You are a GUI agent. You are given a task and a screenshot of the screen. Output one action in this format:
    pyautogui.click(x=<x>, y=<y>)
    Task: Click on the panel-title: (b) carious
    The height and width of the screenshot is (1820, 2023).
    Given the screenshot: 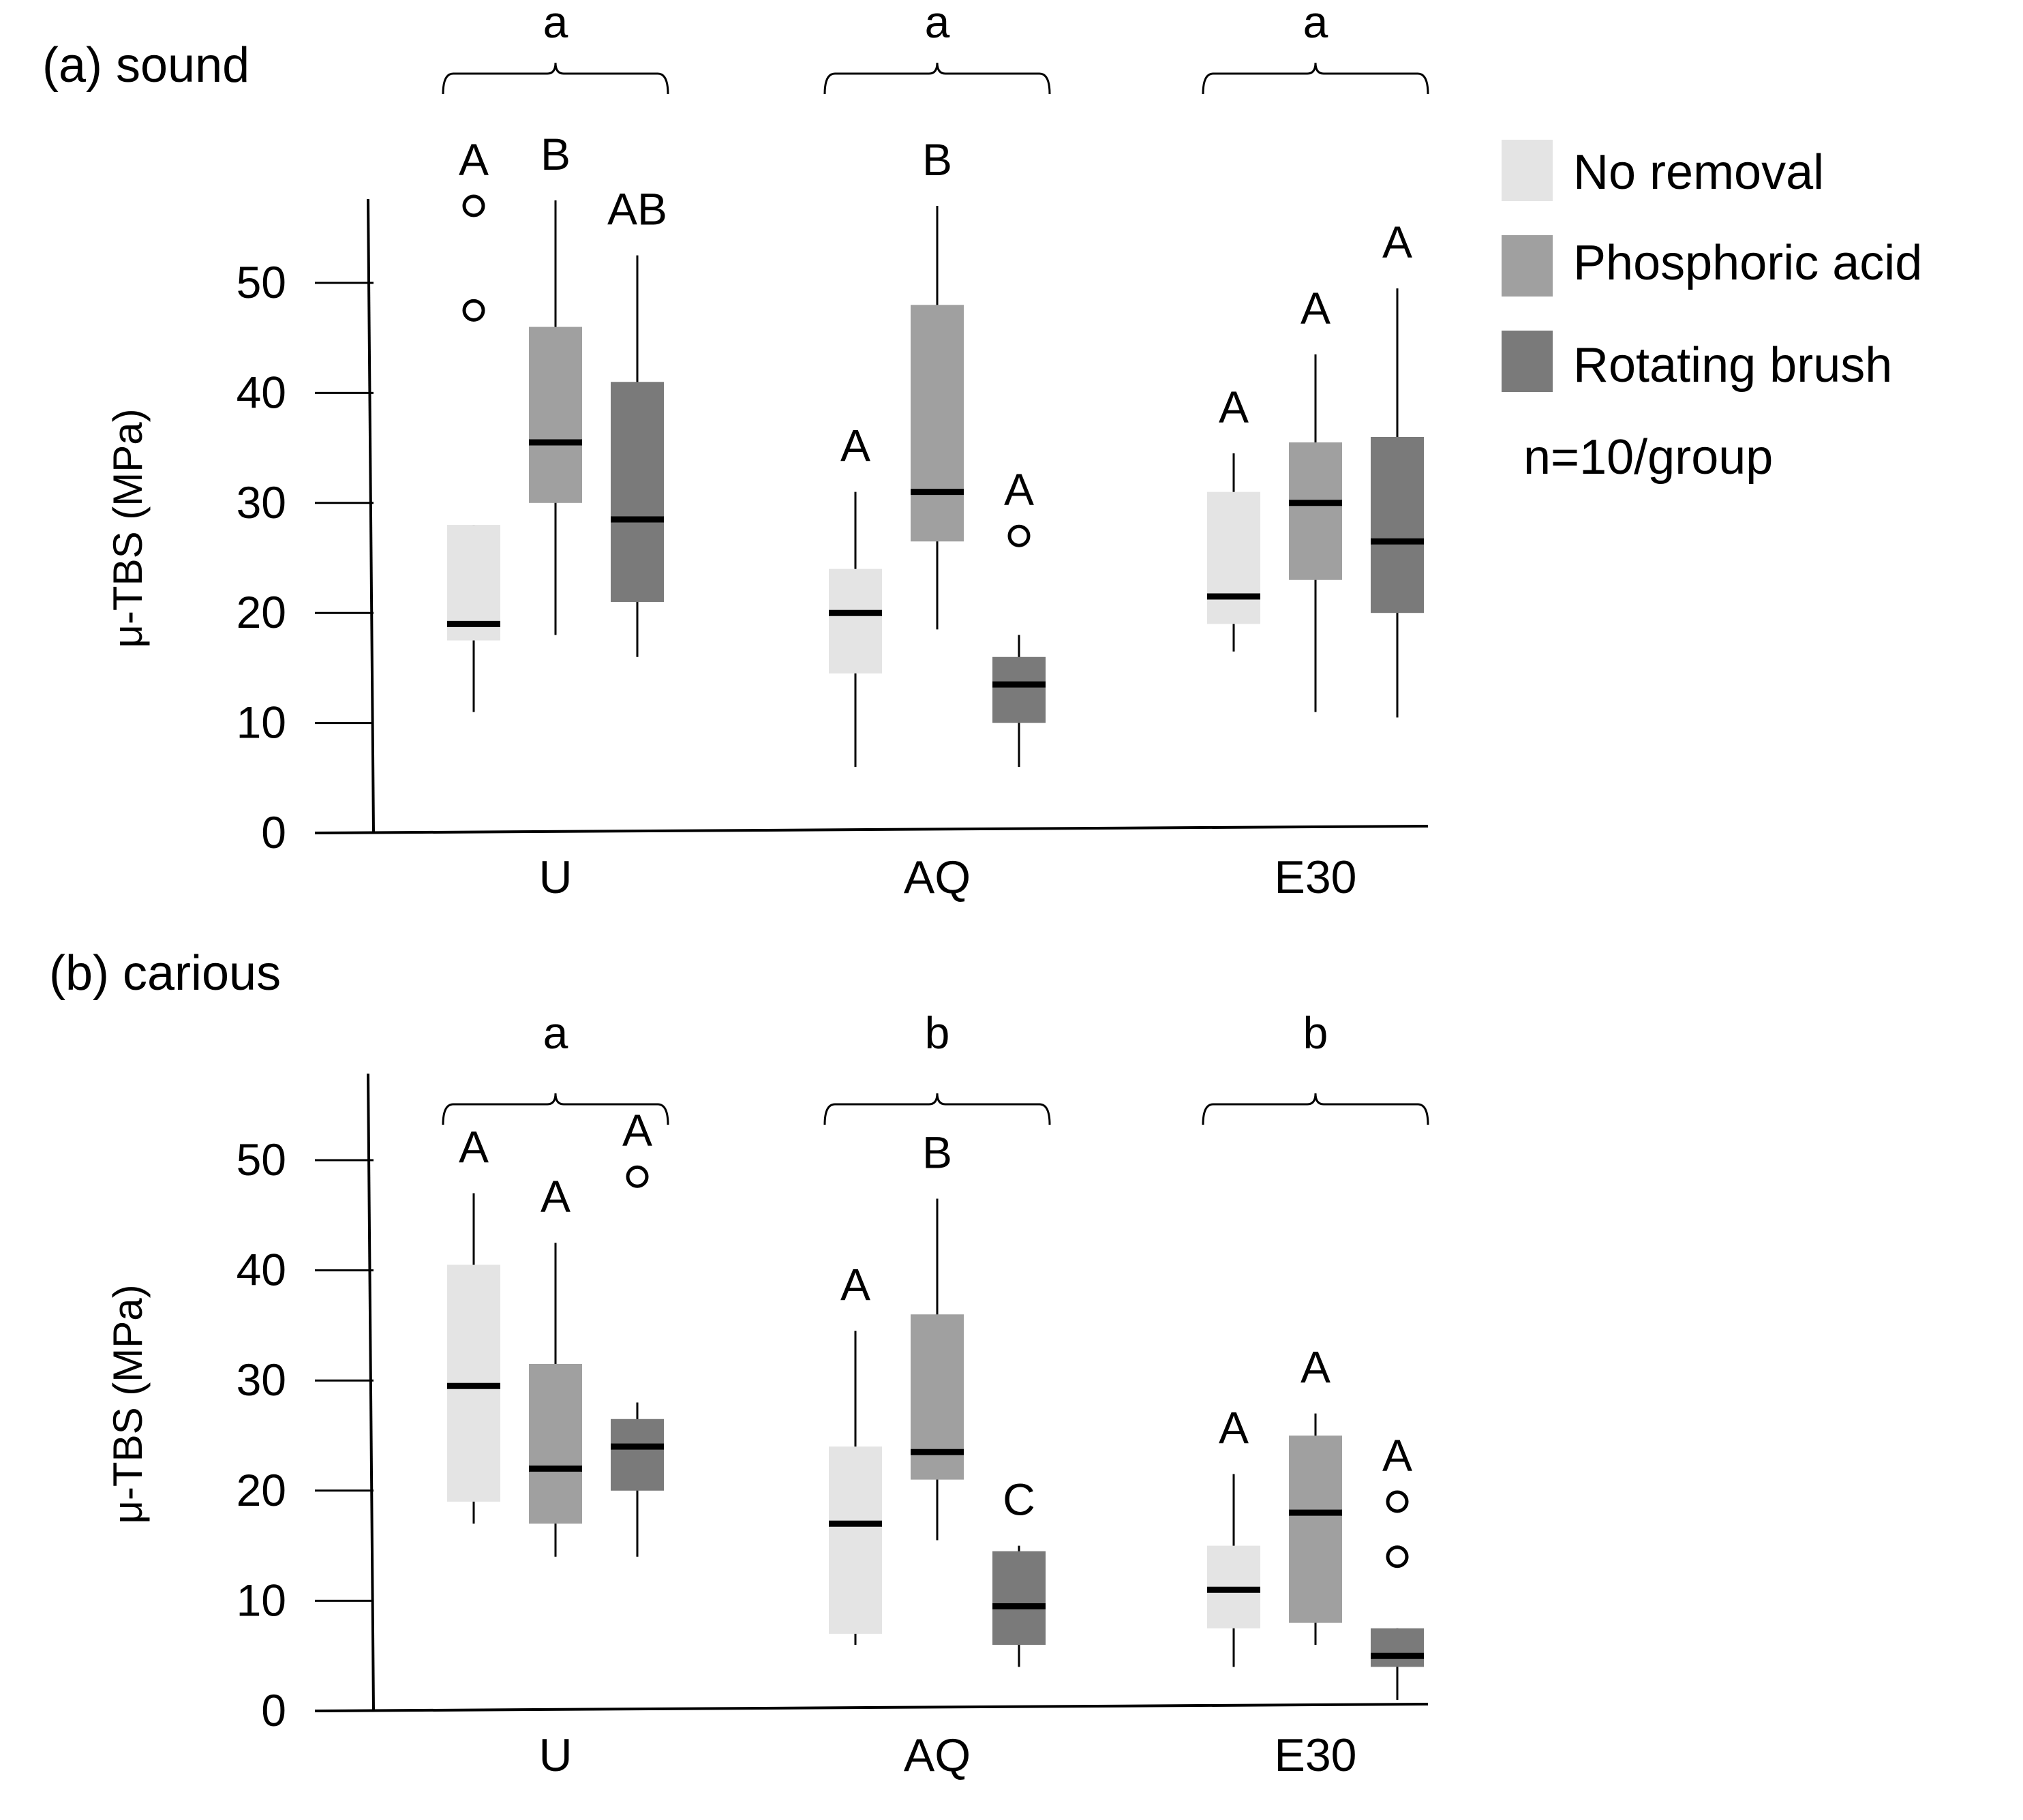 What is the action you would take?
    pyautogui.click(x=165, y=973)
    